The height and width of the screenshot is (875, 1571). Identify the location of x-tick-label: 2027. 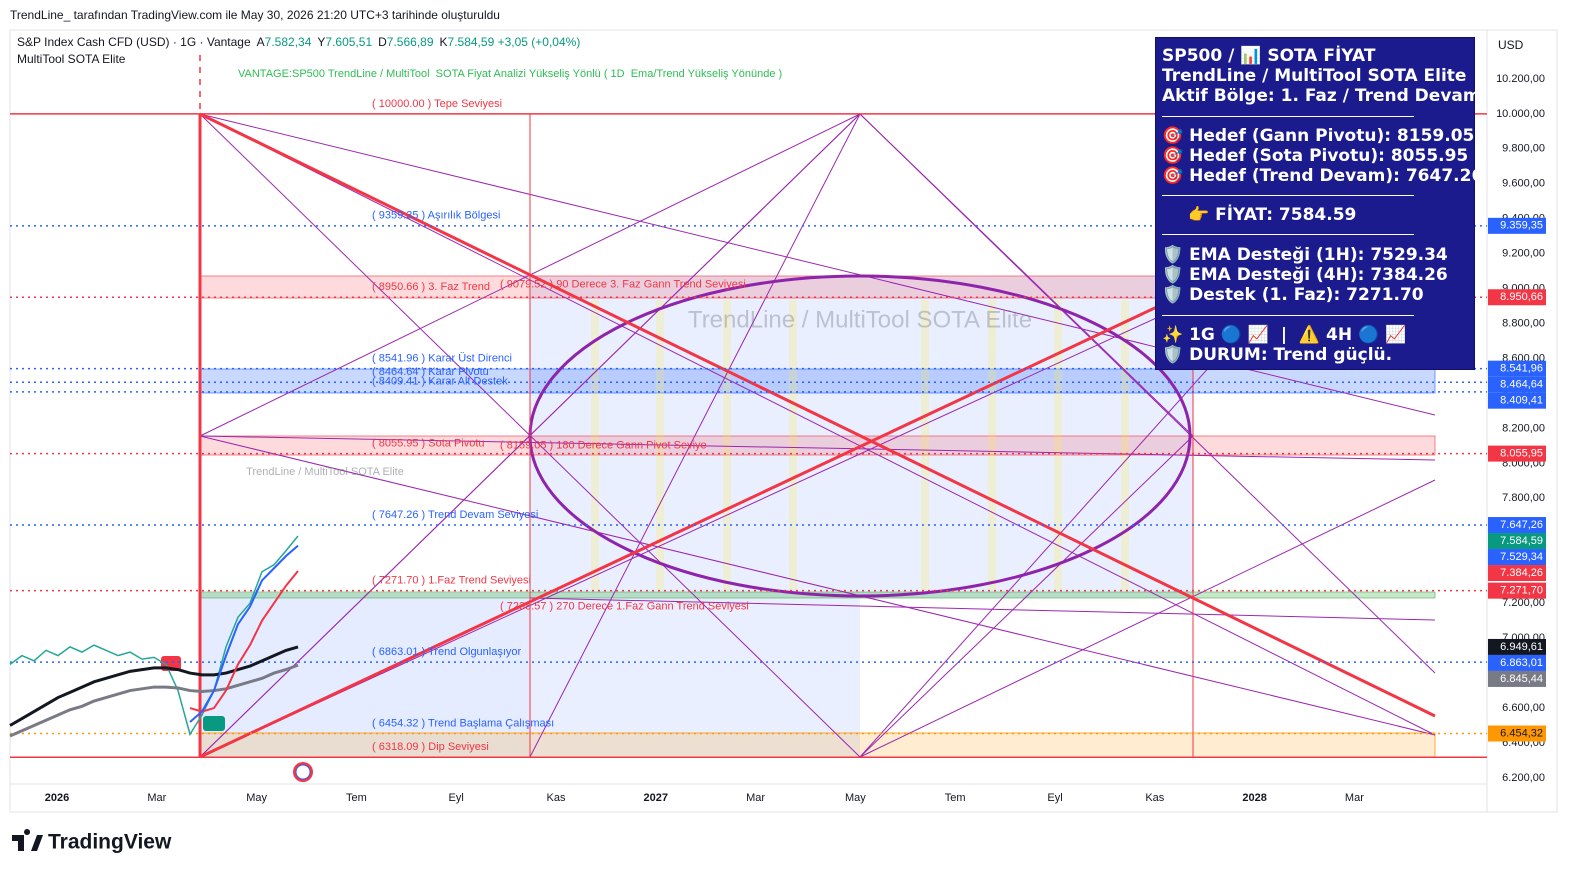
(656, 798).